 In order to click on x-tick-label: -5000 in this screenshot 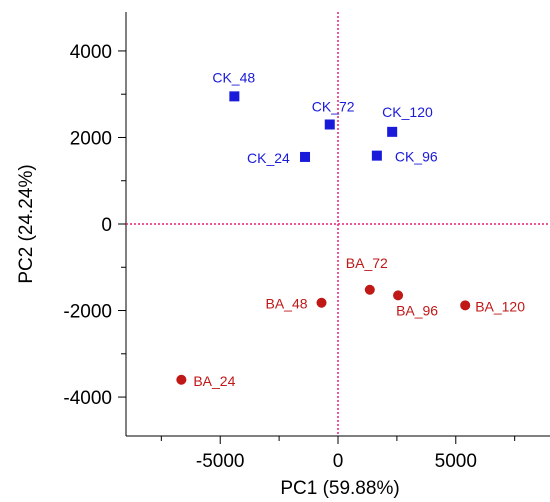, I will do `click(220, 461)`.